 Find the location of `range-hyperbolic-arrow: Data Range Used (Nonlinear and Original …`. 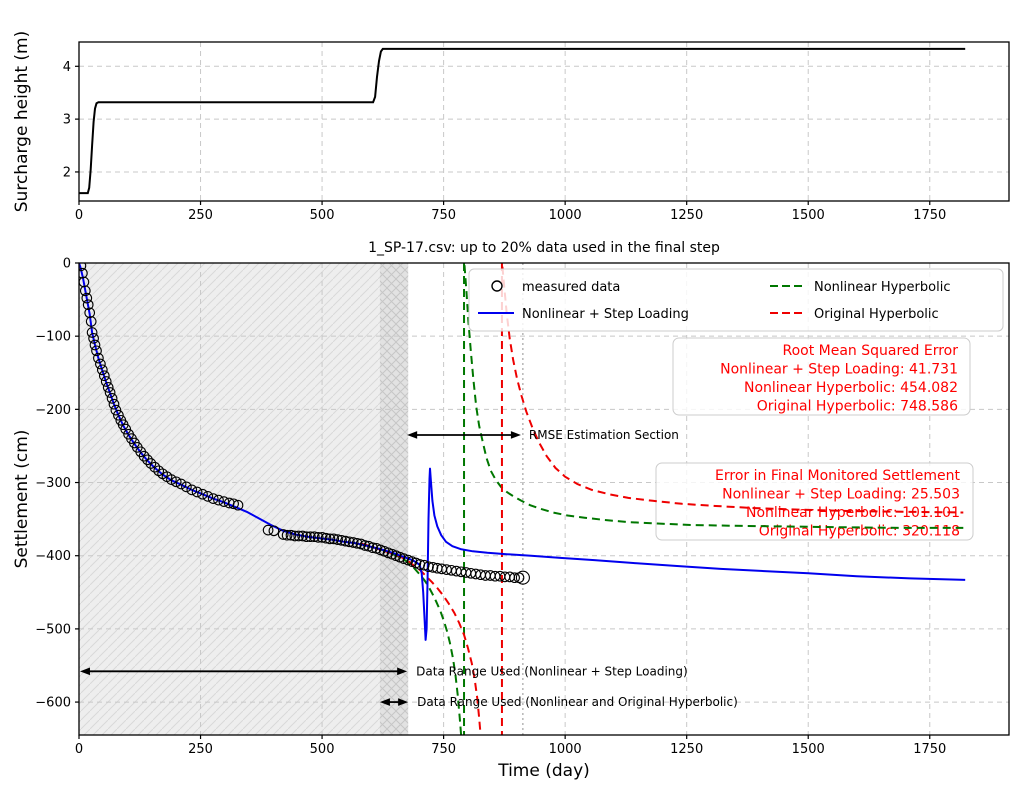

range-hyperbolic-arrow: Data Range Used (Nonlinear and Original … is located at coordinates (558, 702).